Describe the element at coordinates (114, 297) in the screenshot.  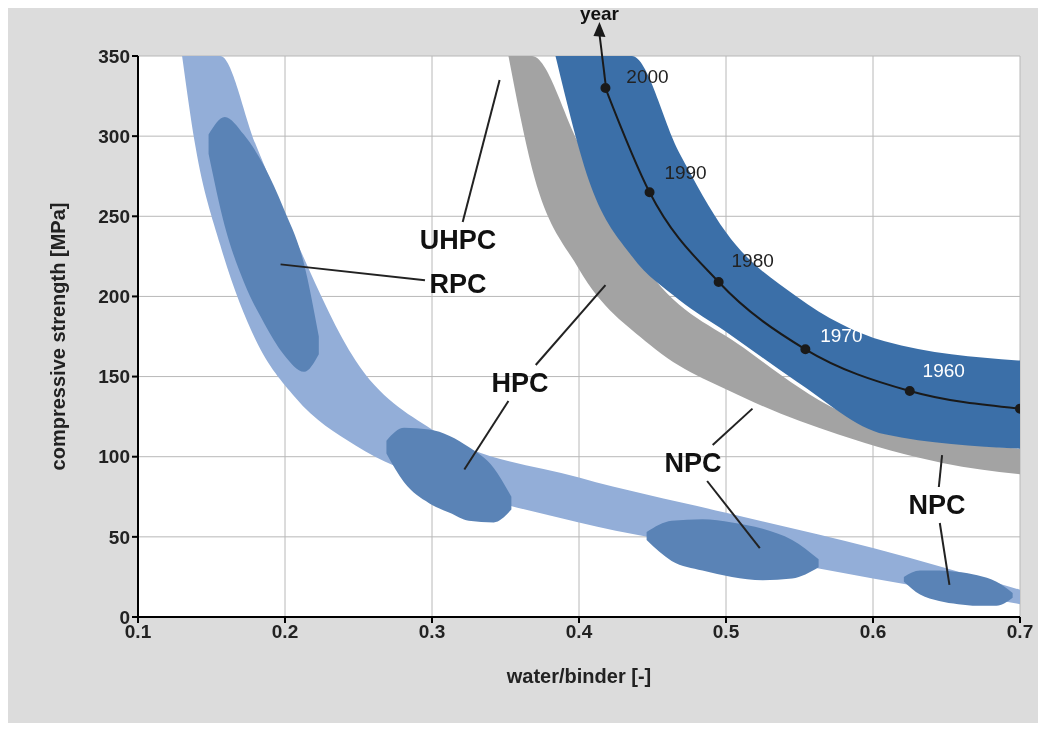
I see `y-tick-label: 200` at that location.